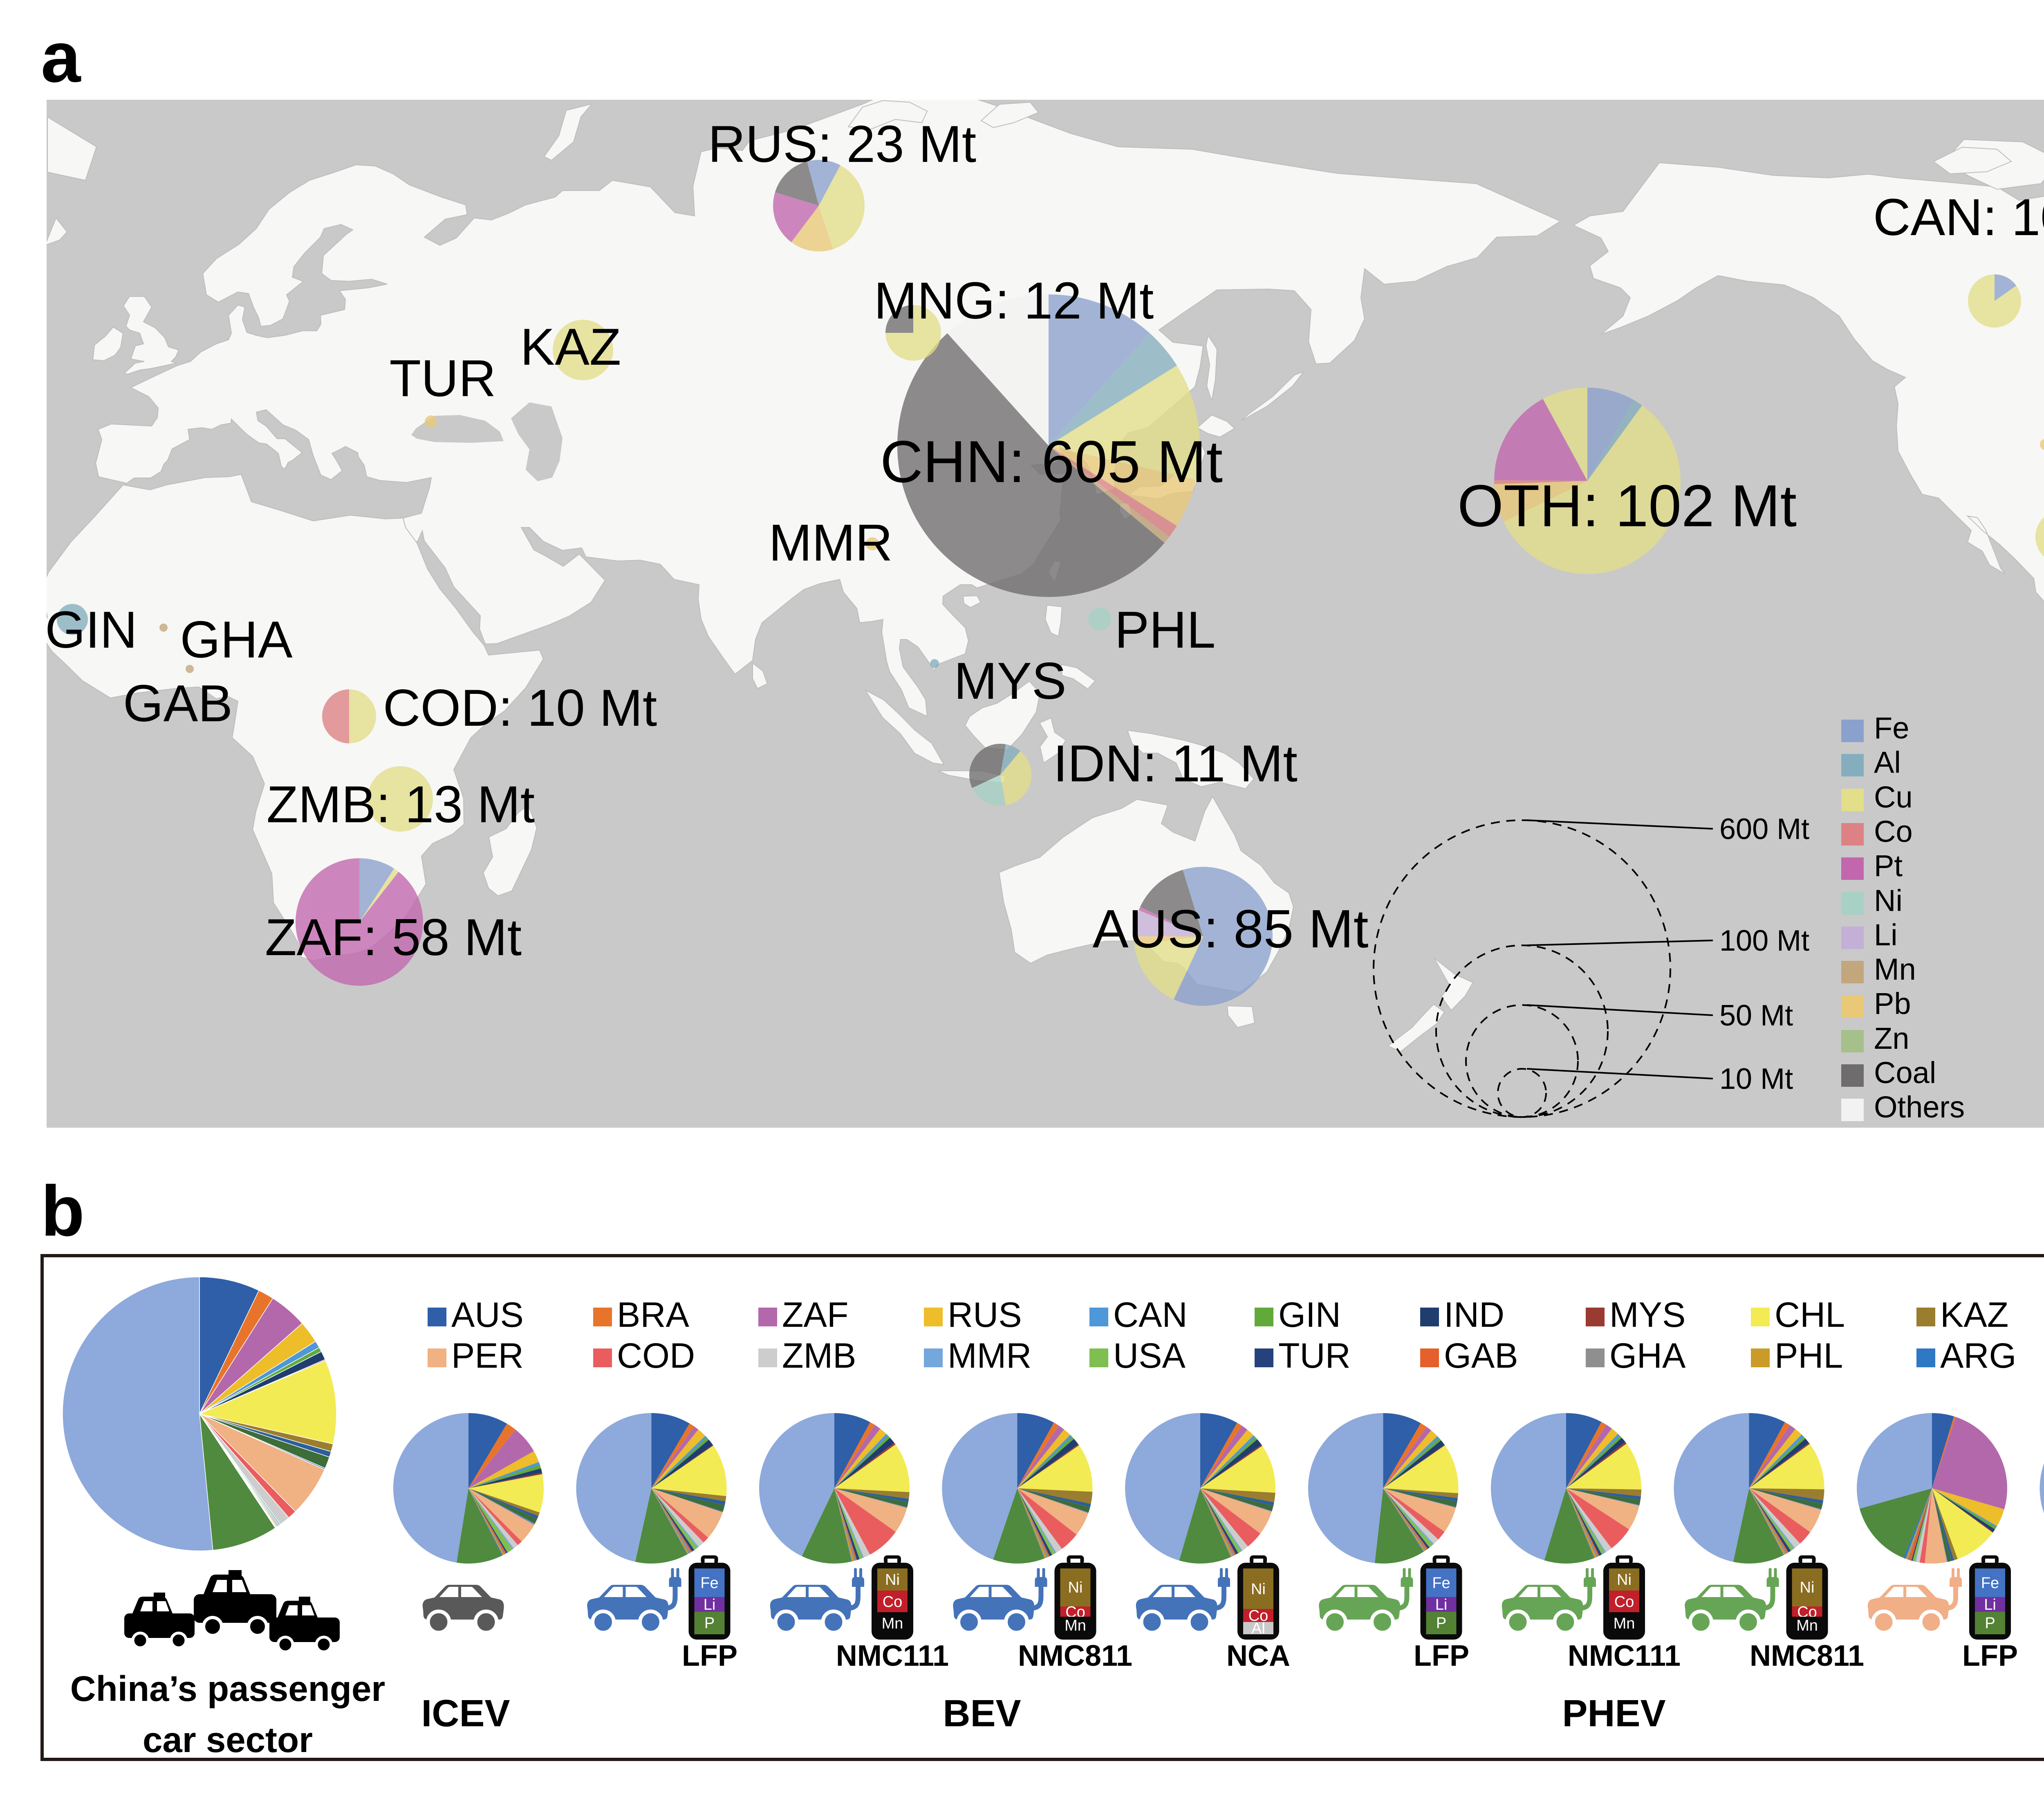 Image resolution: width=2044 pixels, height=1806 pixels. What do you see at coordinates (1175, 763) in the screenshot?
I see `svg-text: IDN: 11 Mt` at bounding box center [1175, 763].